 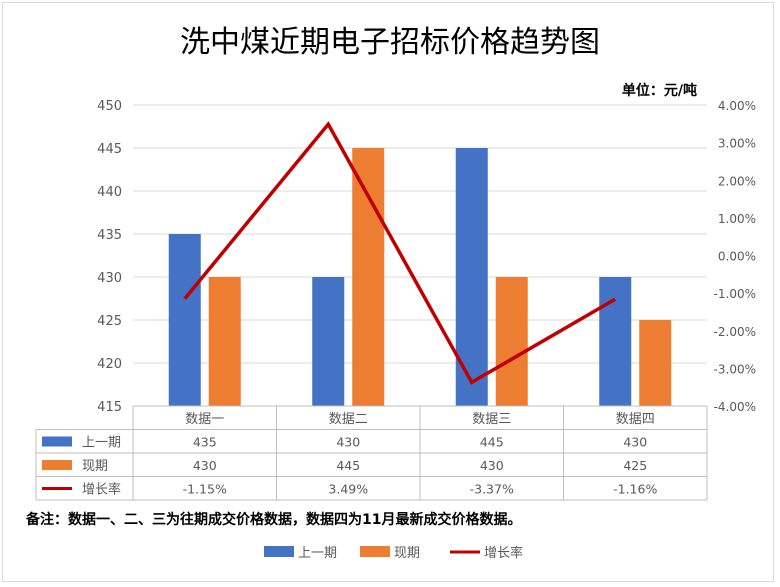 I want to click on table-row-label: 现期, so click(x=95, y=466).